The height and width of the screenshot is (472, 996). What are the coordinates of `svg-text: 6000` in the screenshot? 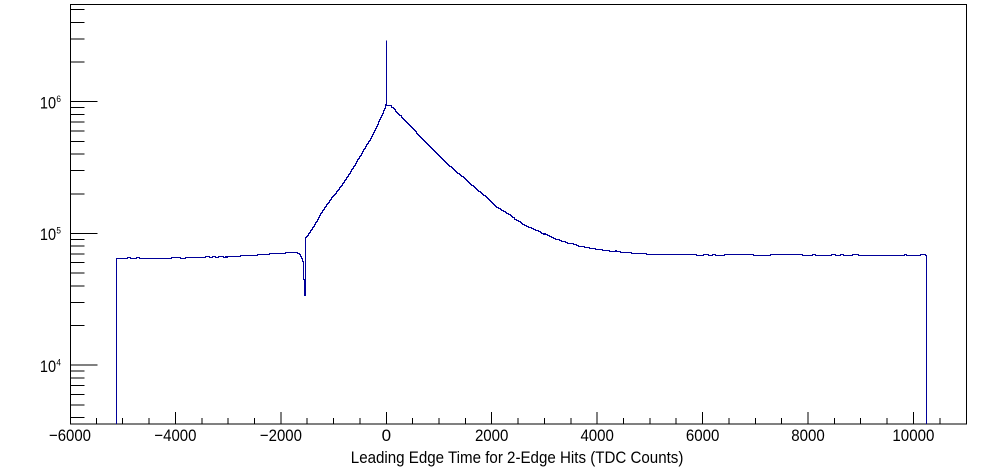 It's located at (703, 435).